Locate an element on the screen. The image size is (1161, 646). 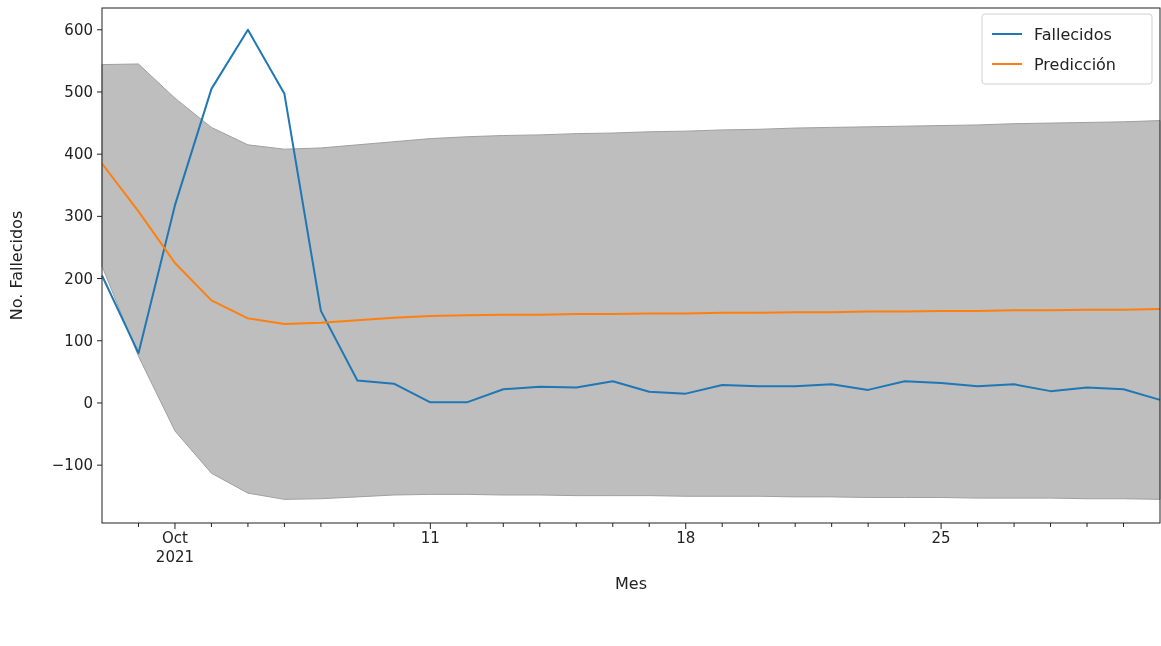
x-tick-label: 25 is located at coordinates (941, 538).